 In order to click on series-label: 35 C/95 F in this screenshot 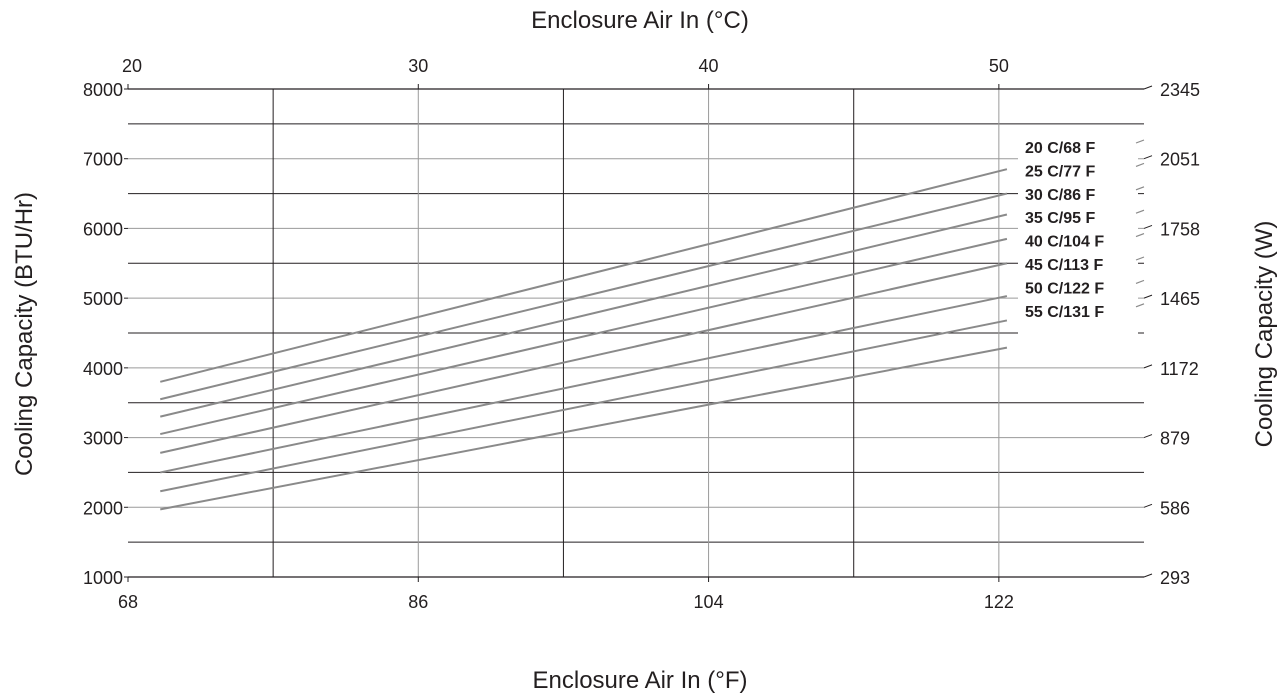, I will do `click(1060, 218)`.